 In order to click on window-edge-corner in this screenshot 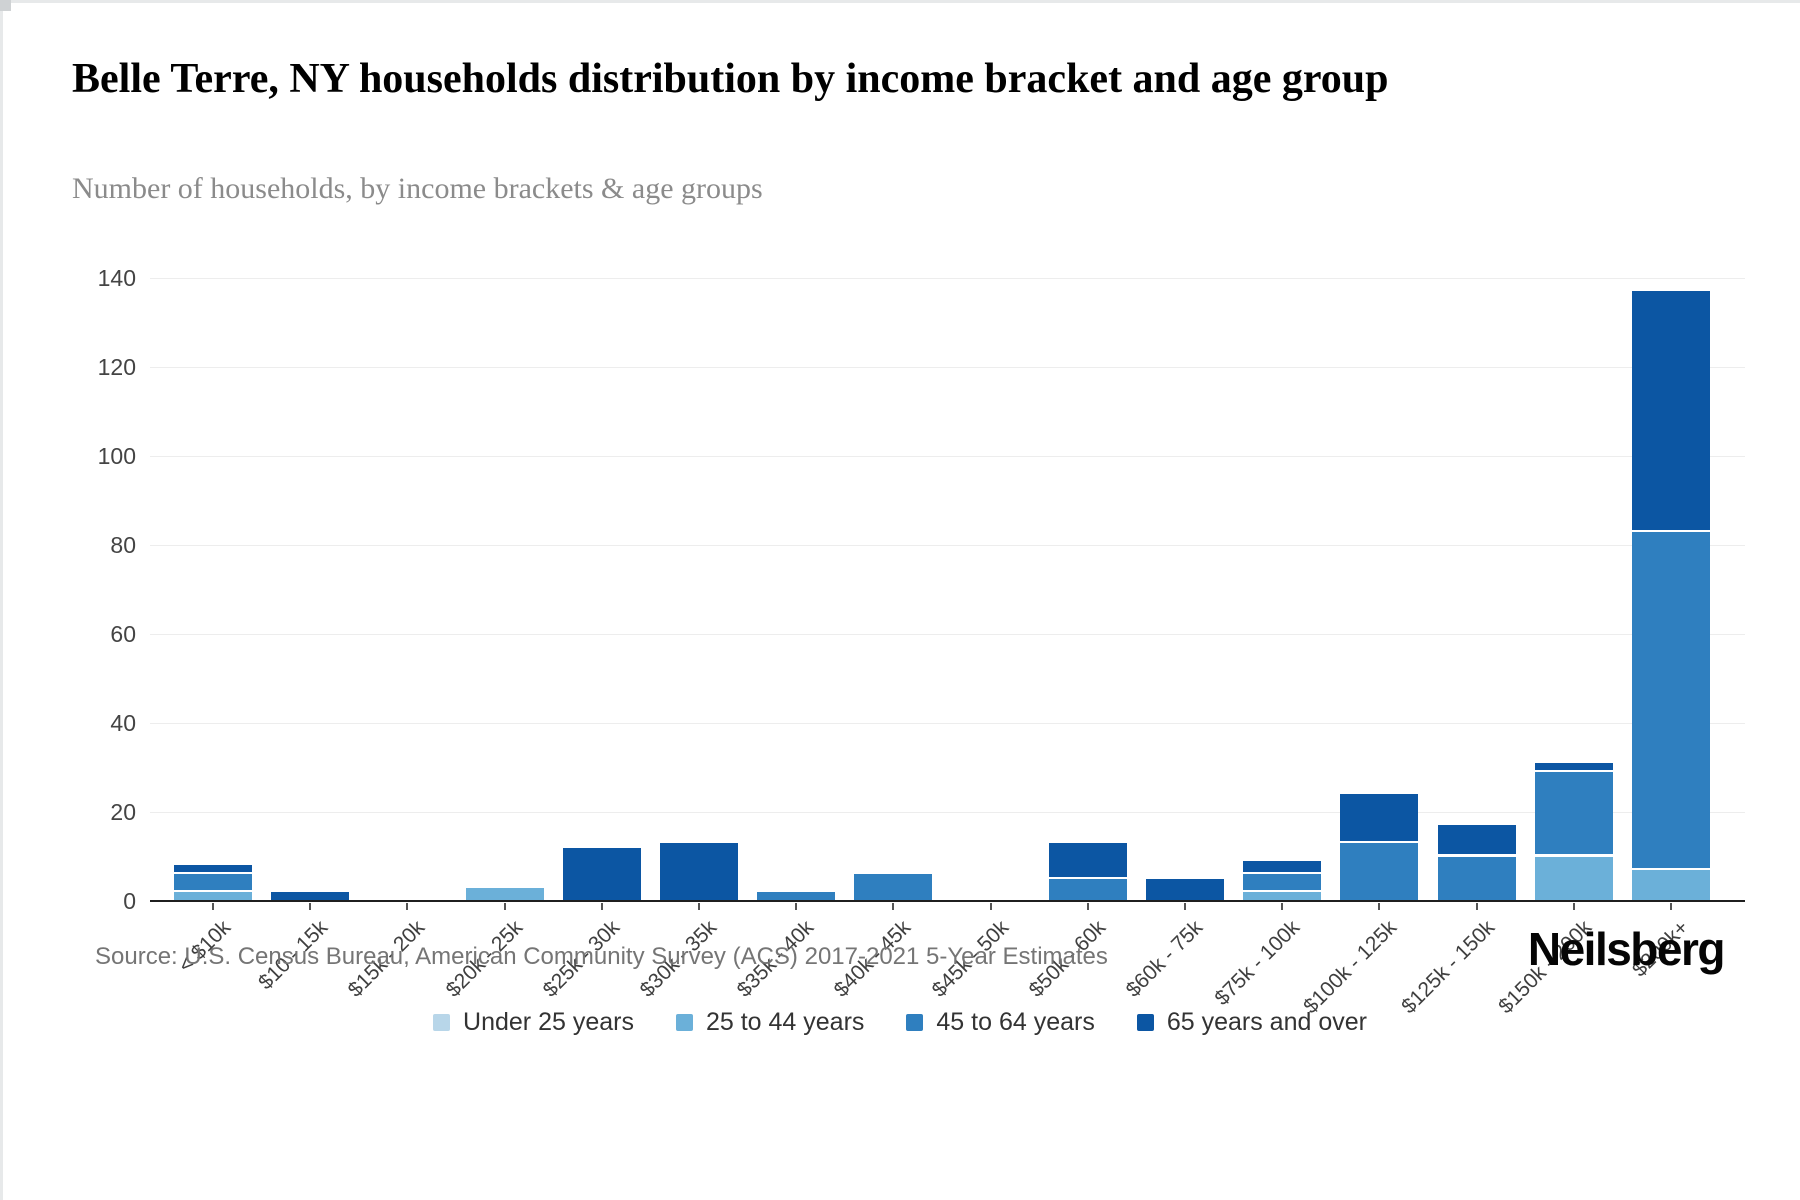, I will do `click(5, 5)`.